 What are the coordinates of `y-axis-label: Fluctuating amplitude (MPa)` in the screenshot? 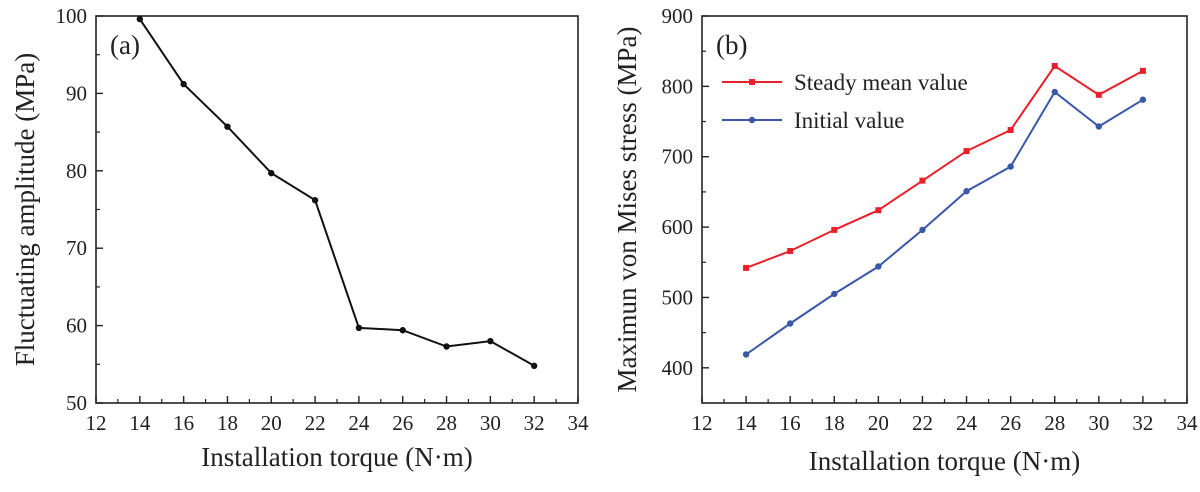 It's located at (25, 209).